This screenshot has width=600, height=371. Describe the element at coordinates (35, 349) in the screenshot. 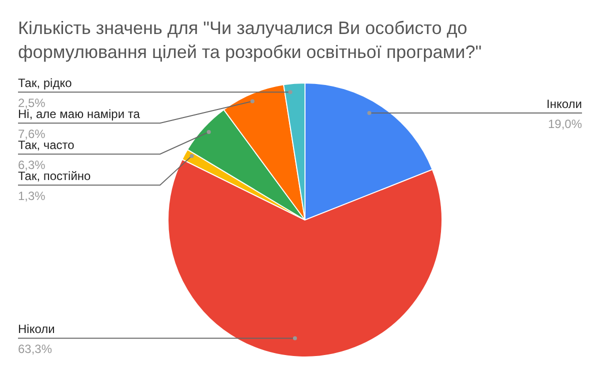

I see `data-label: 63,3%` at that location.